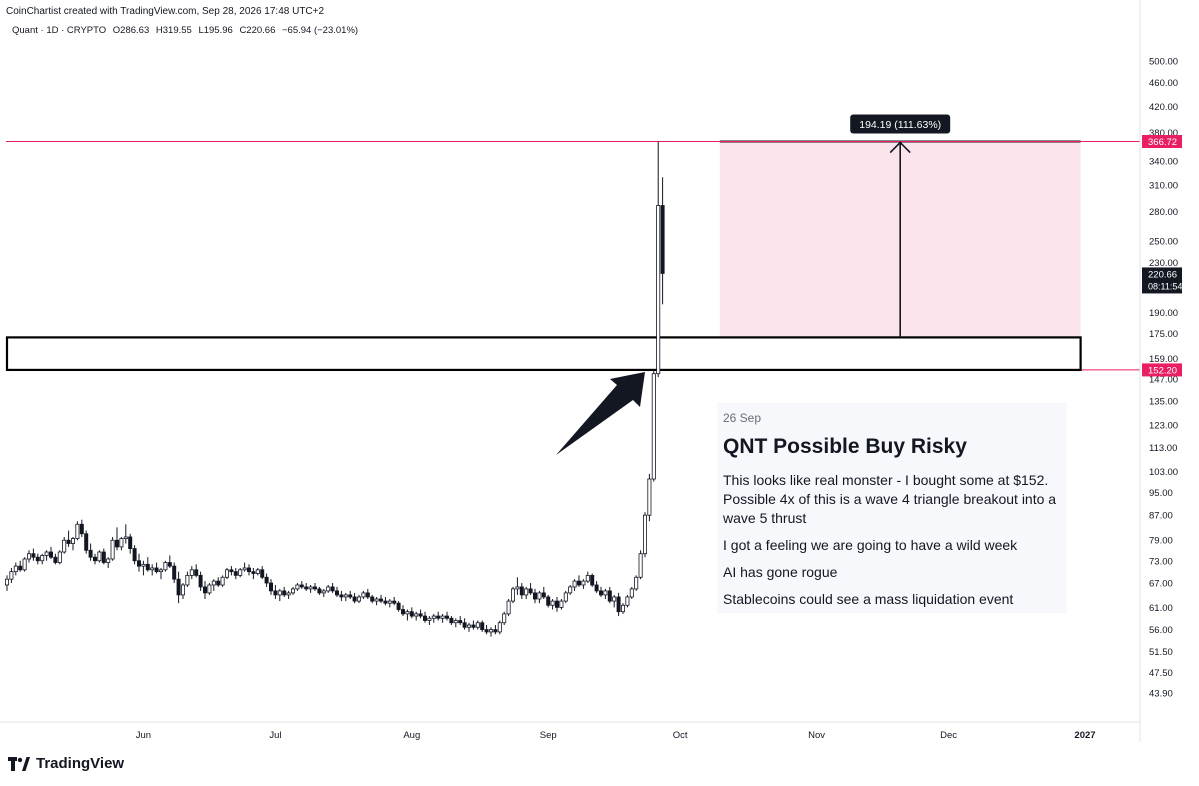 This screenshot has height=786, width=1199. I want to click on x-tick-label: Aug, so click(411, 735).